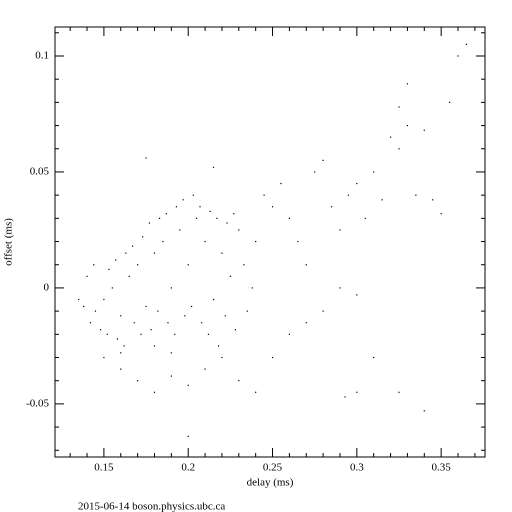 Image resolution: width=512 pixels, height=512 pixels. What do you see at coordinates (37, 403) in the screenshot?
I see `y-tick-label: -0.05` at bounding box center [37, 403].